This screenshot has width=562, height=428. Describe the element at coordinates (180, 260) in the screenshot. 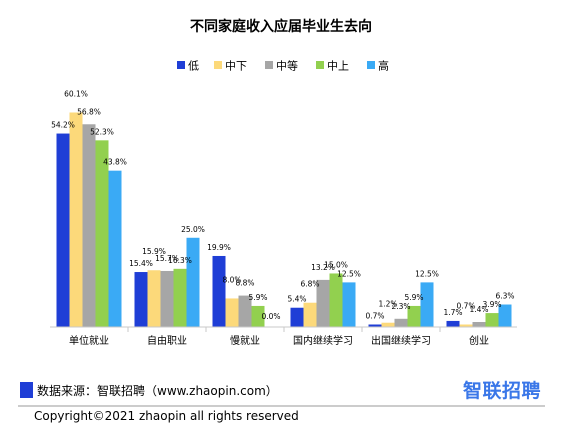

I see `data-label-2-4: 16.3%` at that location.